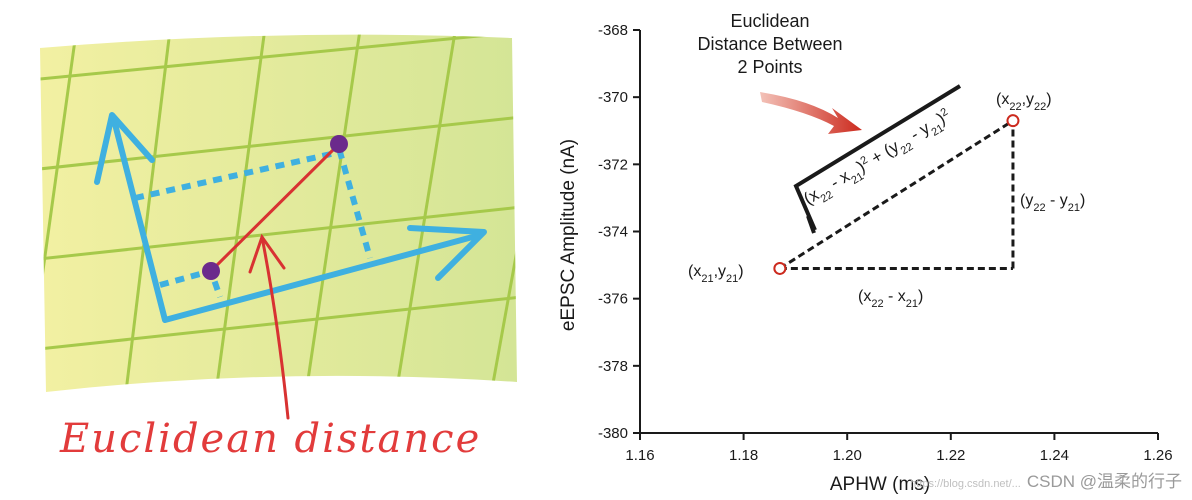 The image size is (1192, 500). Describe the element at coordinates (769, 44) in the screenshot. I see `diagram-title-line-2: Distance Between` at that location.